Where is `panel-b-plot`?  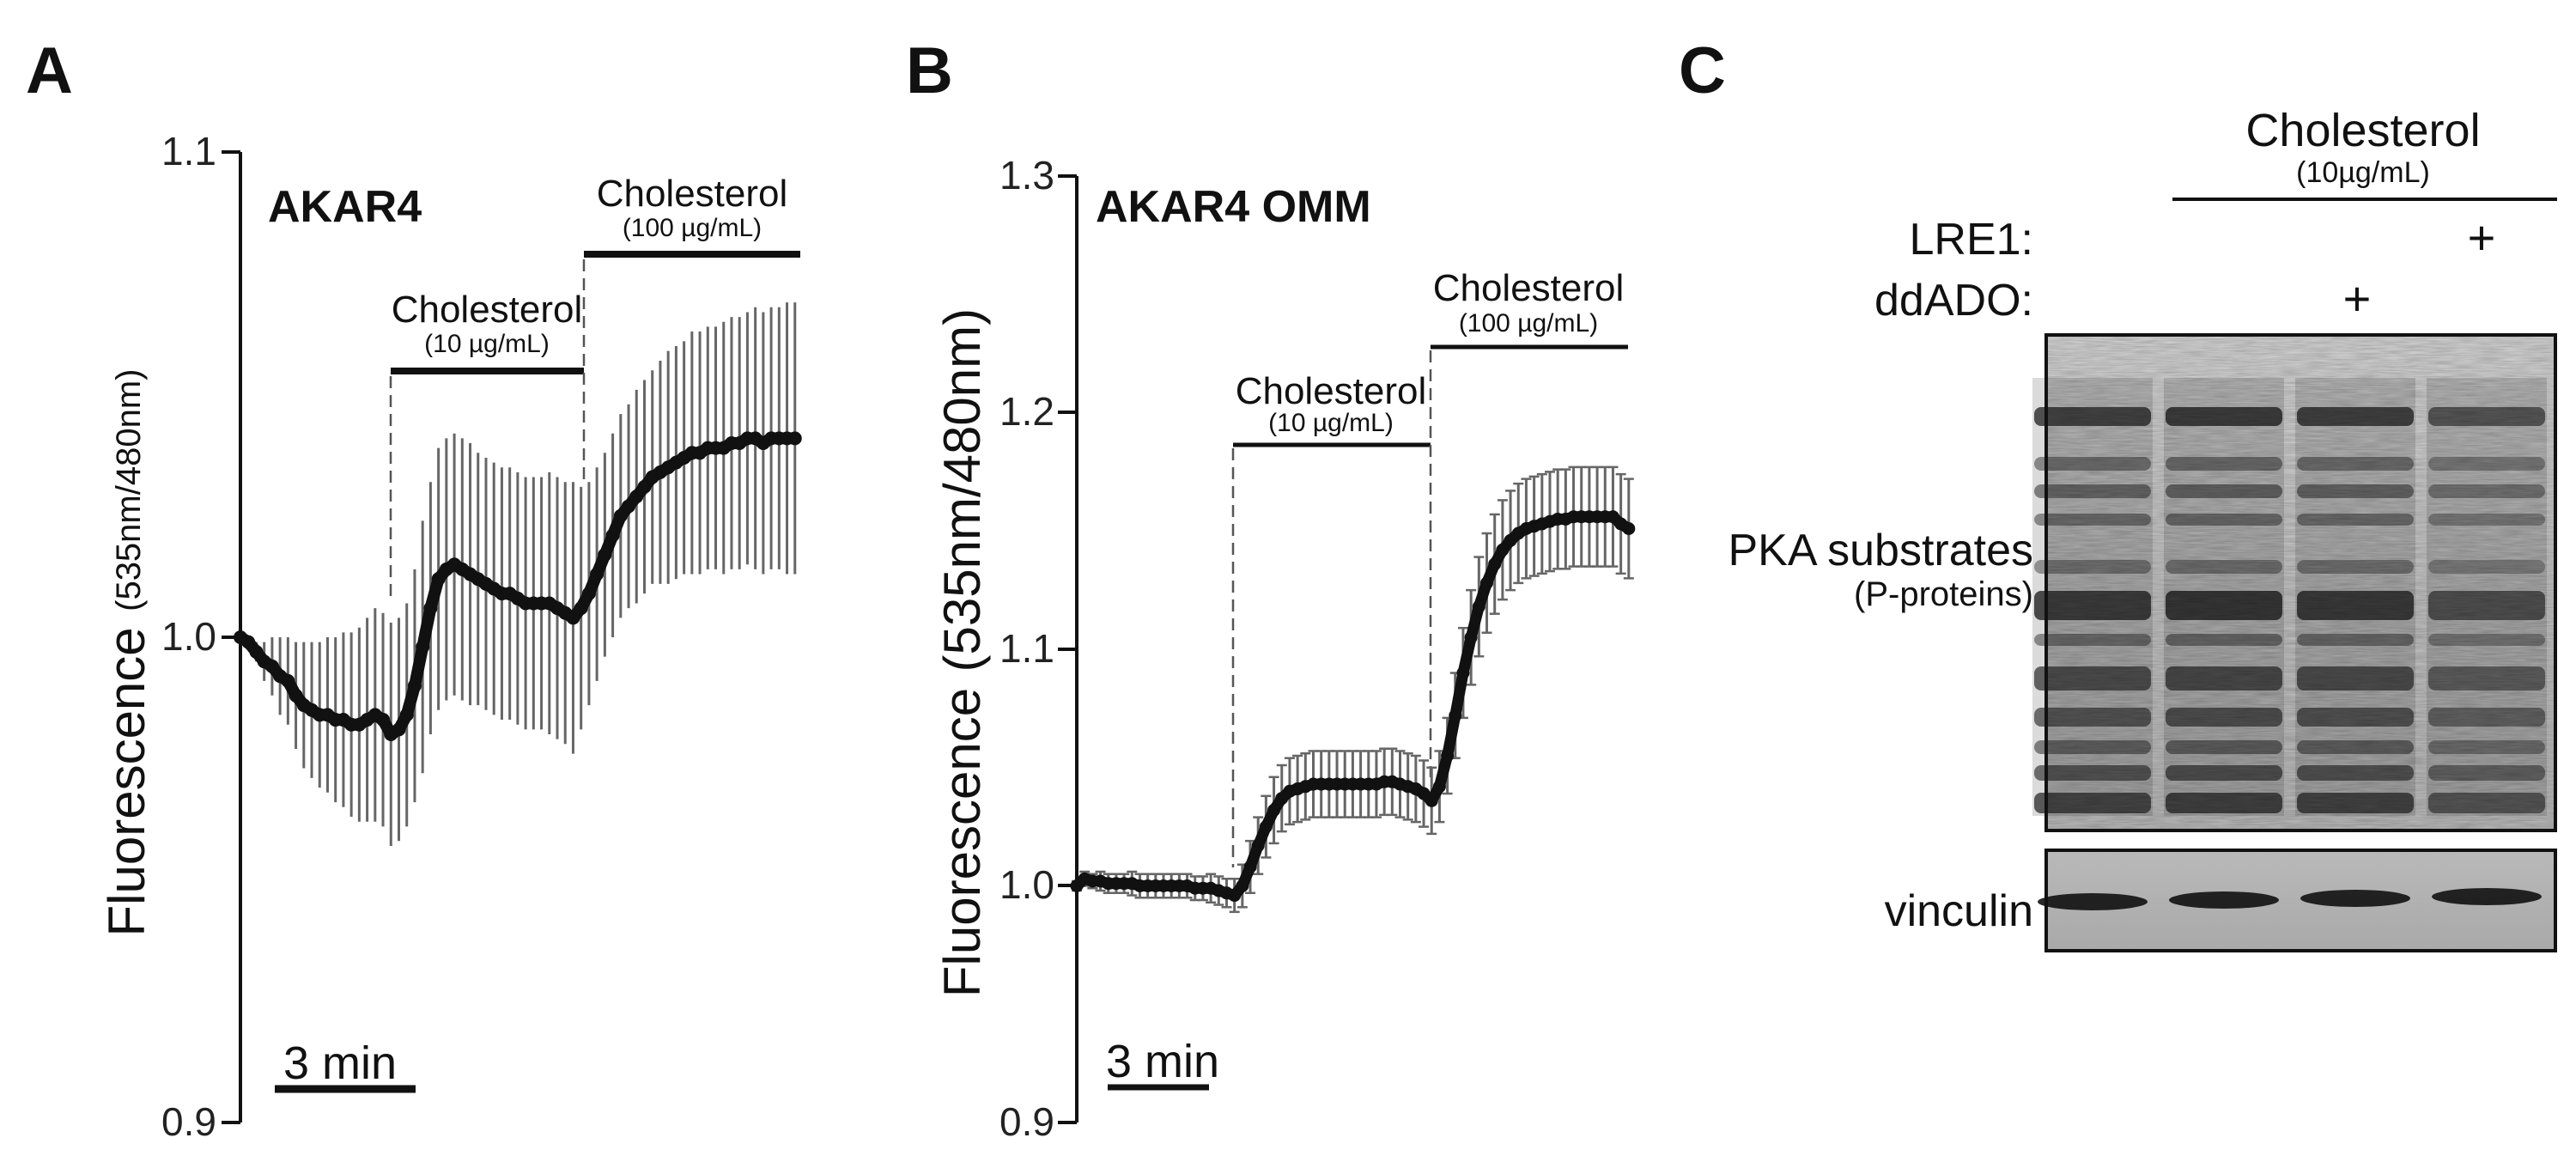 panel-b-plot is located at coordinates (1353, 690).